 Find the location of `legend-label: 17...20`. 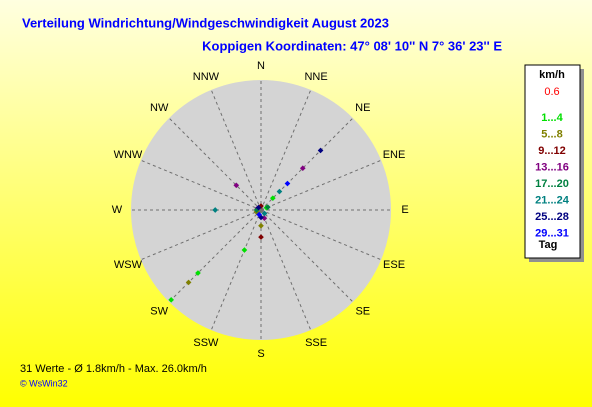

legend-label: 17...20 is located at coordinates (552, 184).